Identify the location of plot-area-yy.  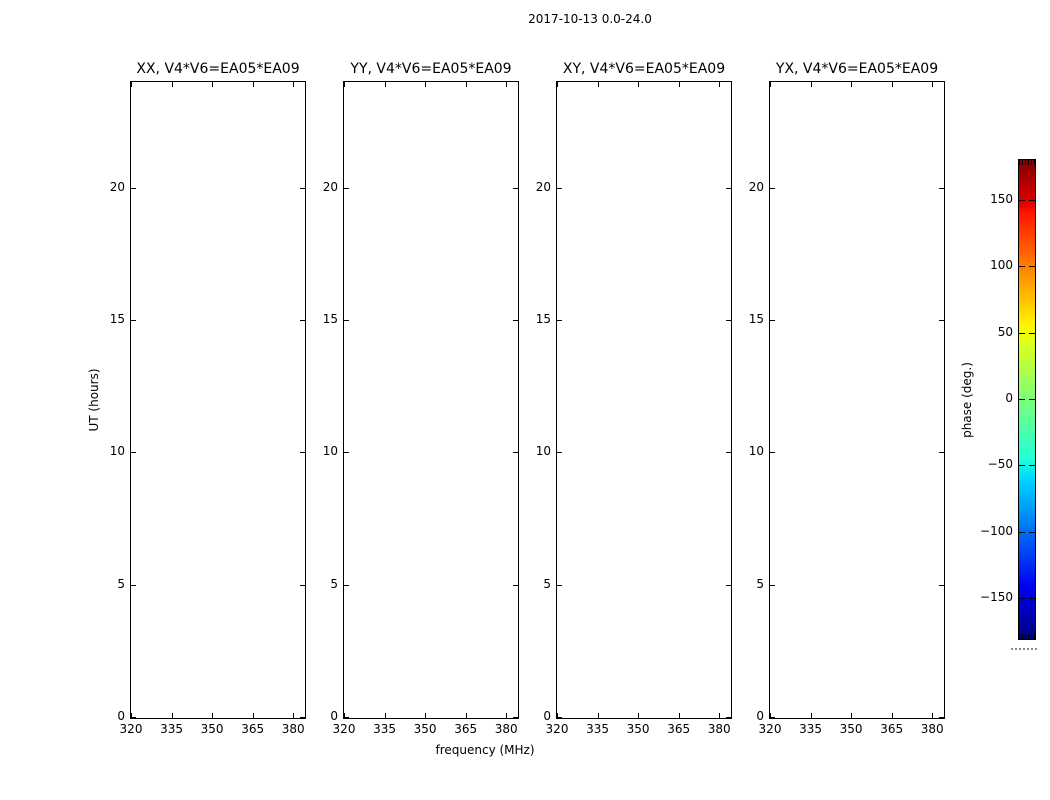
(431, 400).